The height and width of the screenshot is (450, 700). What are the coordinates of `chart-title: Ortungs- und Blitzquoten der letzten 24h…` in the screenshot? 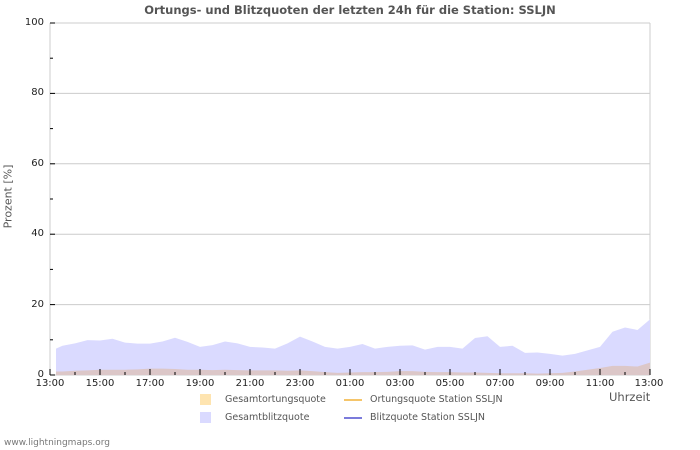 It's located at (350, 10).